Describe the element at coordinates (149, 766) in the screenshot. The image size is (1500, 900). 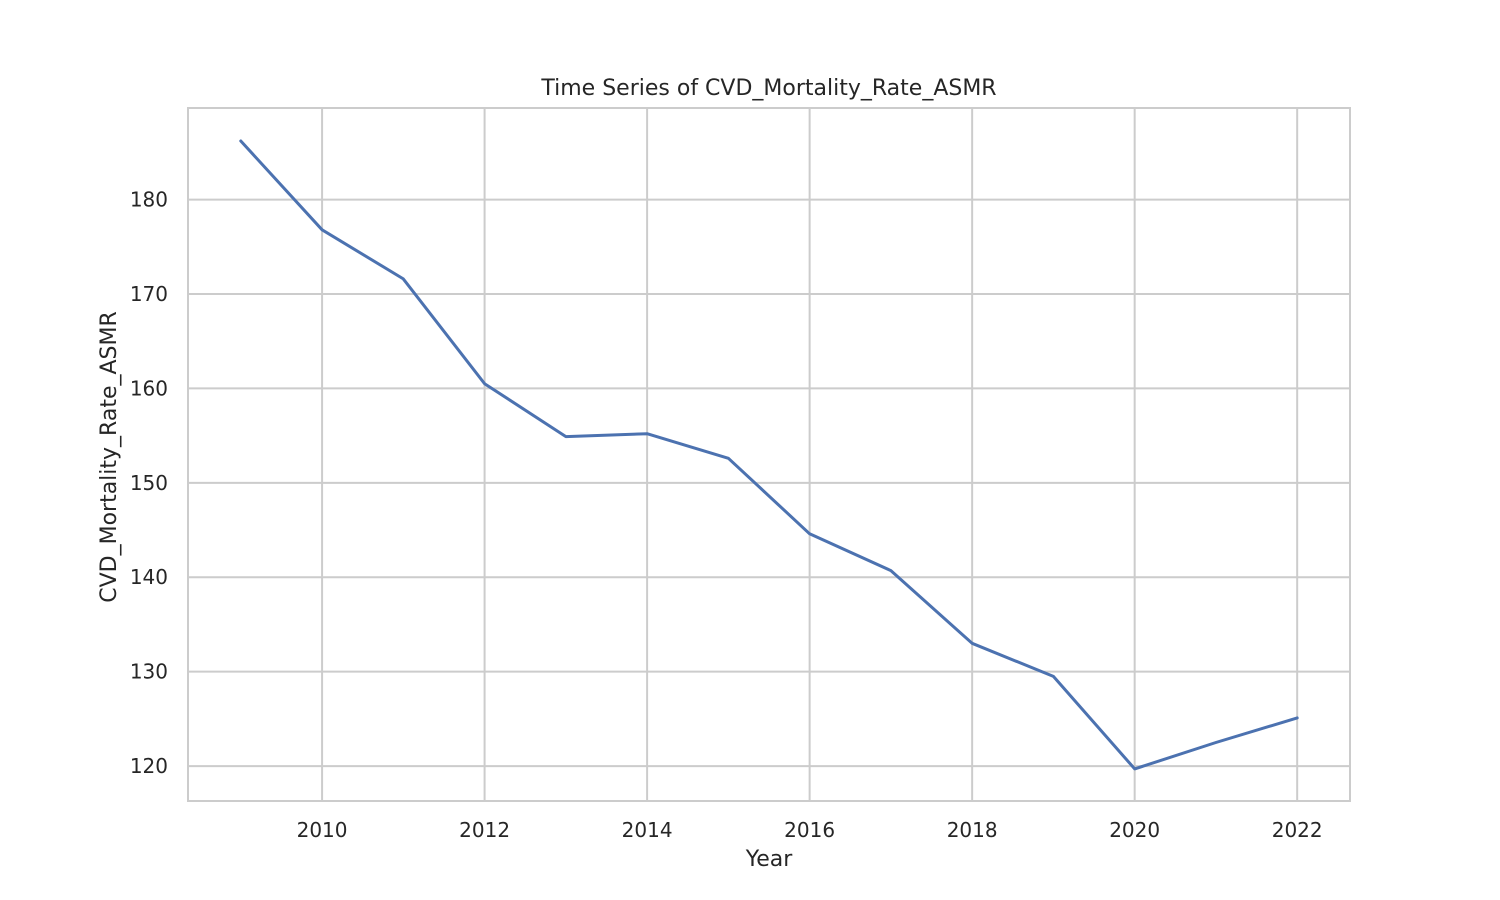
I see `y-tick-label: 120` at that location.